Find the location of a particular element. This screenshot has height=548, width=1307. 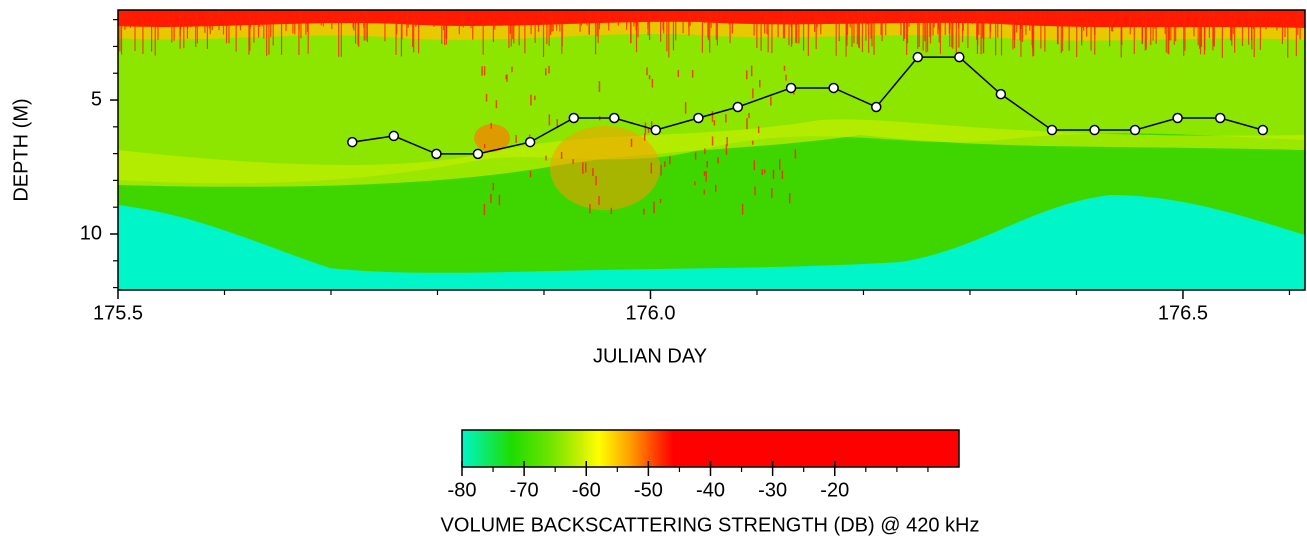

x-tick-label: 176.0 is located at coordinates (650, 313).